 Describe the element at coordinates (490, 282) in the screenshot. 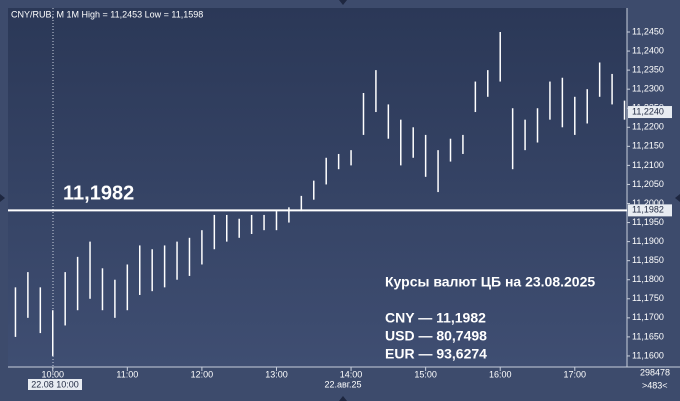

I see `annotation: Курсы валют ЦБ на 23.08.2025` at that location.